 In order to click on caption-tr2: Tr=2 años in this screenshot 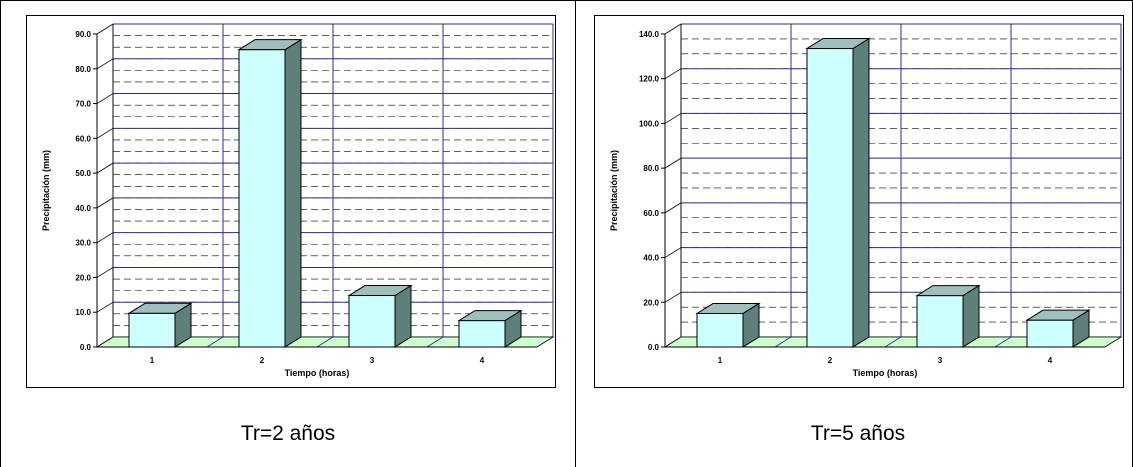, I will do `click(288, 433)`.